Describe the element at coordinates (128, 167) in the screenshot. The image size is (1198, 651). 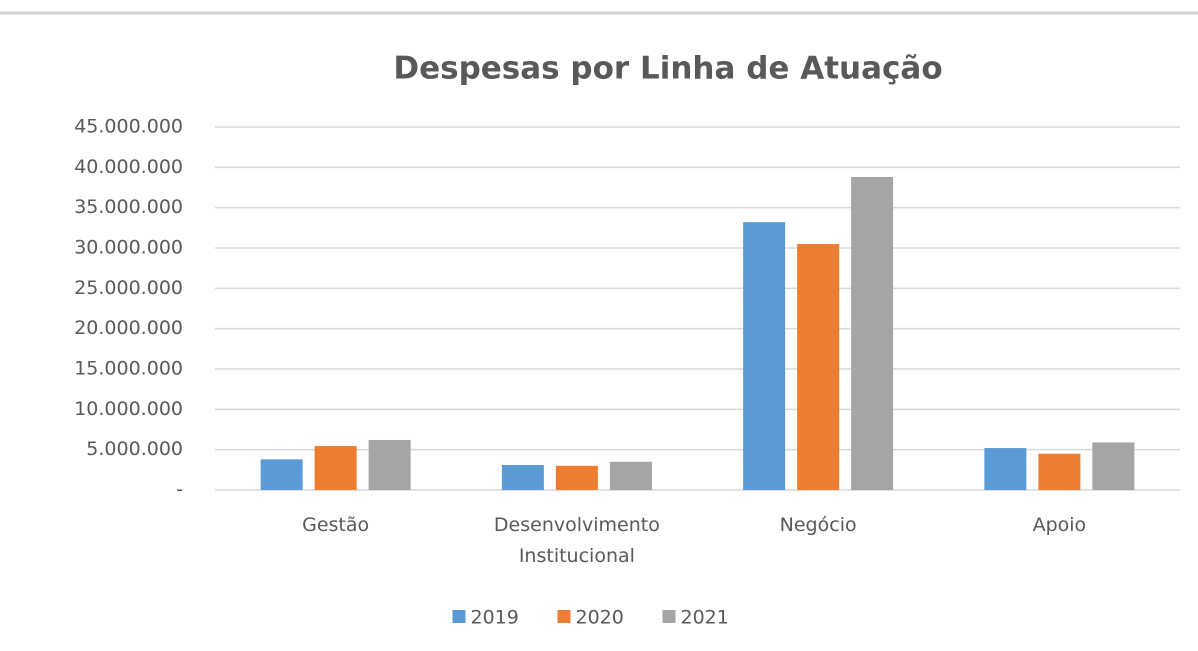
I see `y-tick-label: 40.000.000` at that location.